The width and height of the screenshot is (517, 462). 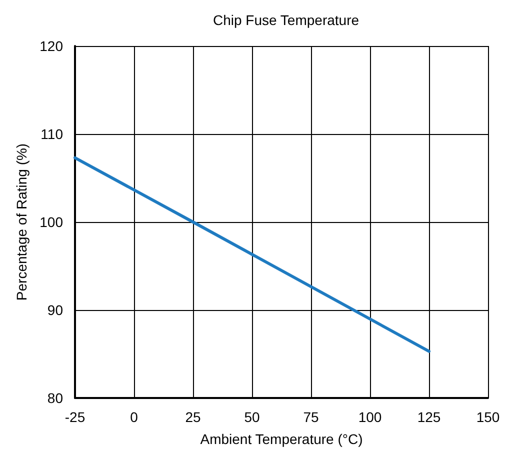 I want to click on y-tick-label: 90, so click(x=55, y=310).